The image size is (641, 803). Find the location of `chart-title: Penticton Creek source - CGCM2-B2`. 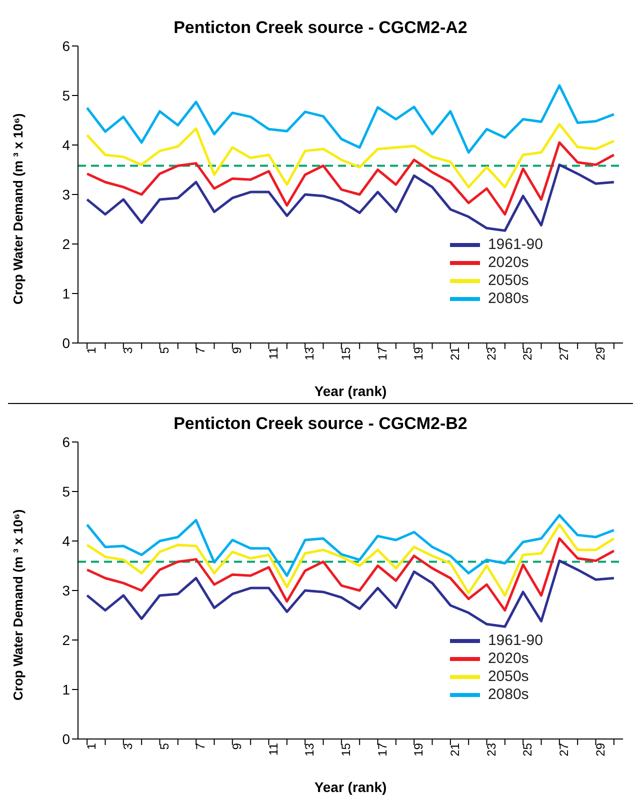

chart-title: Penticton Creek source - CGCM2-B2 is located at coordinates (320, 423).